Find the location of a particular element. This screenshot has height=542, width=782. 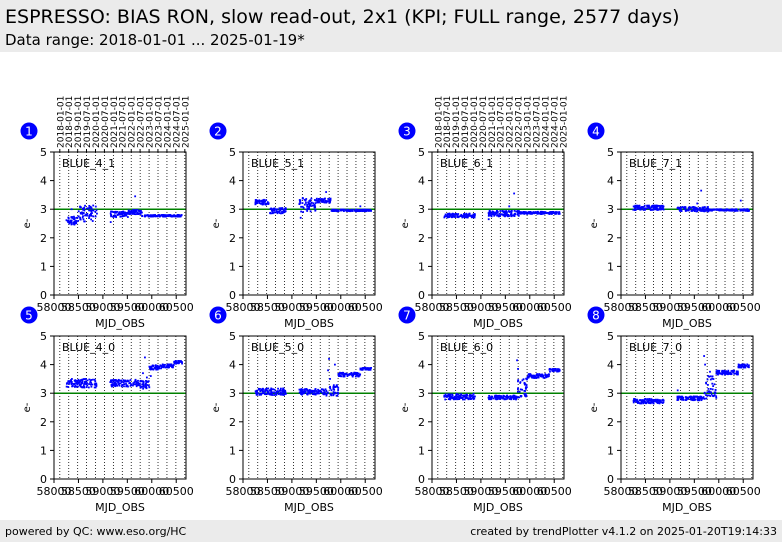

x-tick-label: 59500 is located at coordinates (316, 491).